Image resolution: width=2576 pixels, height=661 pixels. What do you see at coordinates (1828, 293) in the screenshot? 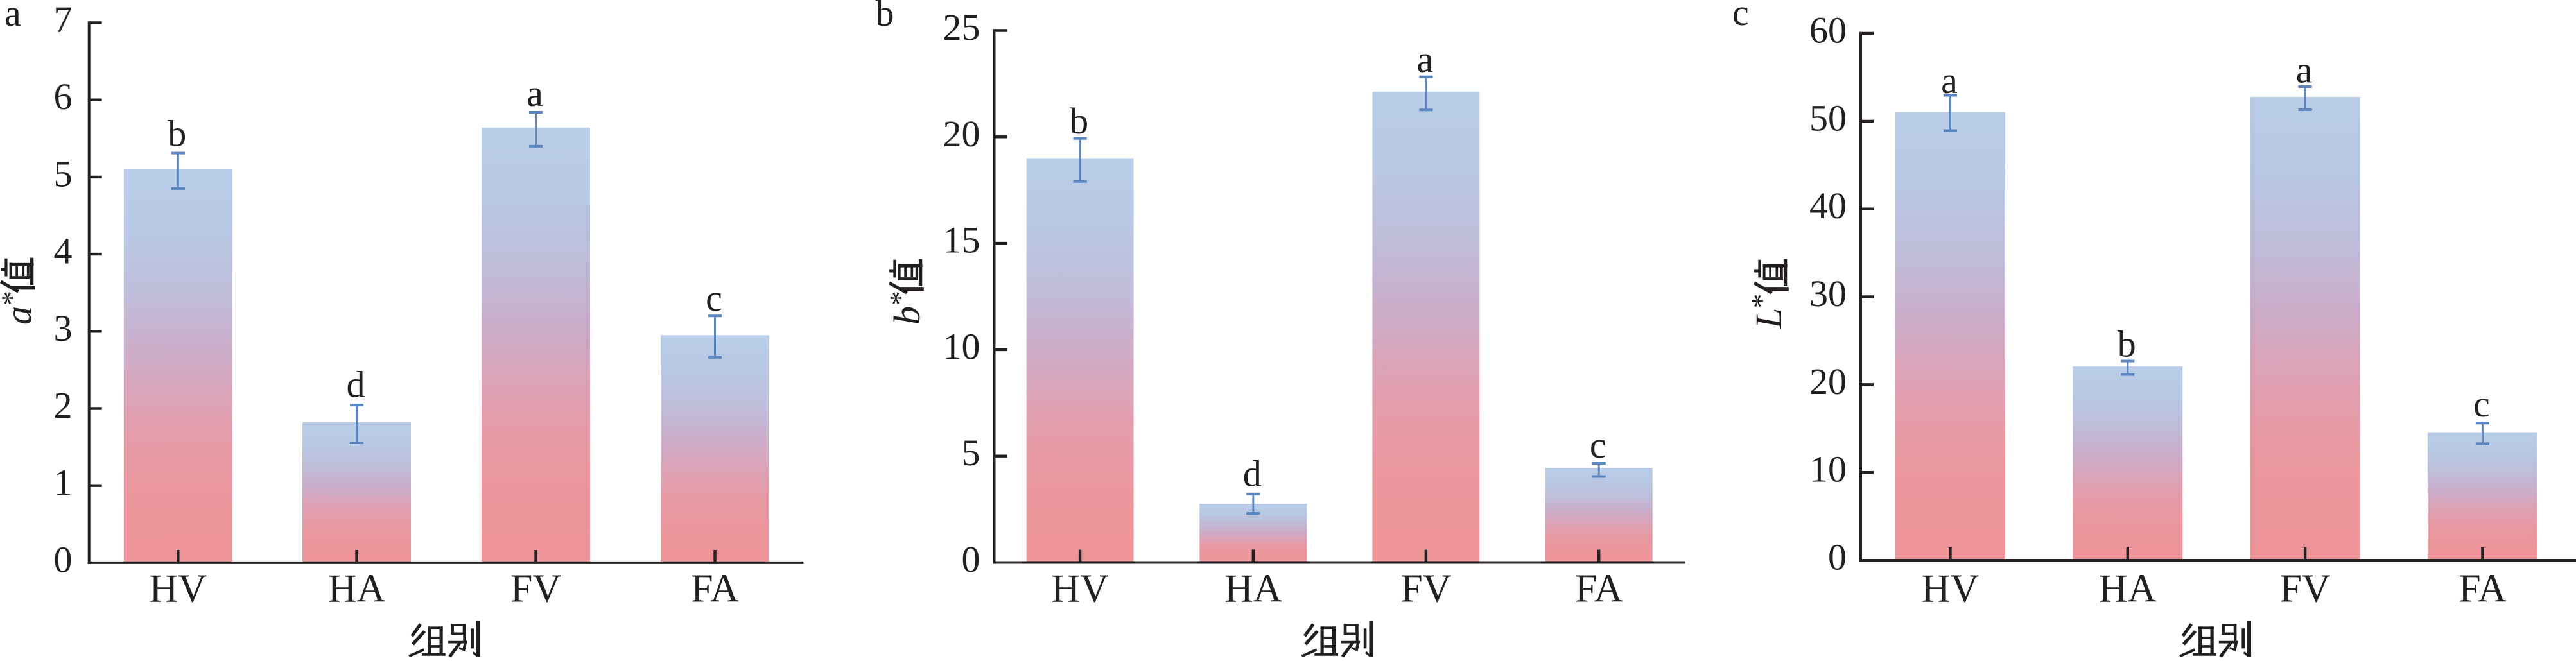
I see `svg-text: 30` at bounding box center [1828, 293].